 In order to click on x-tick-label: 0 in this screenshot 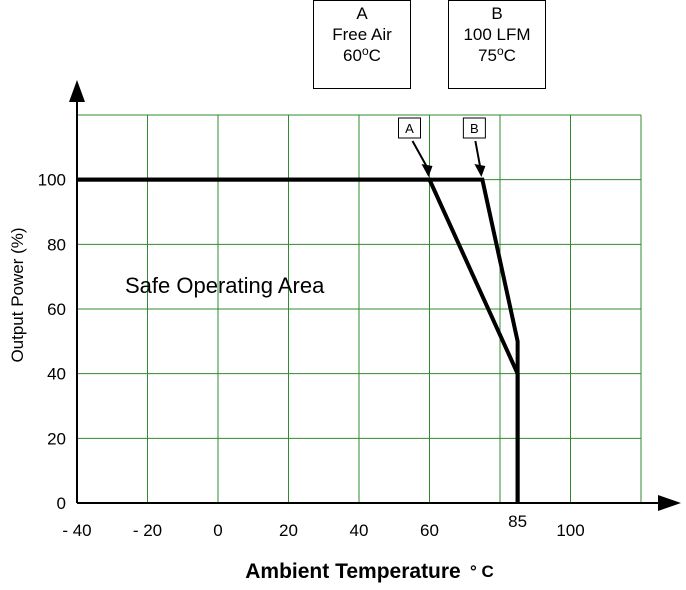, I will do `click(217, 530)`.